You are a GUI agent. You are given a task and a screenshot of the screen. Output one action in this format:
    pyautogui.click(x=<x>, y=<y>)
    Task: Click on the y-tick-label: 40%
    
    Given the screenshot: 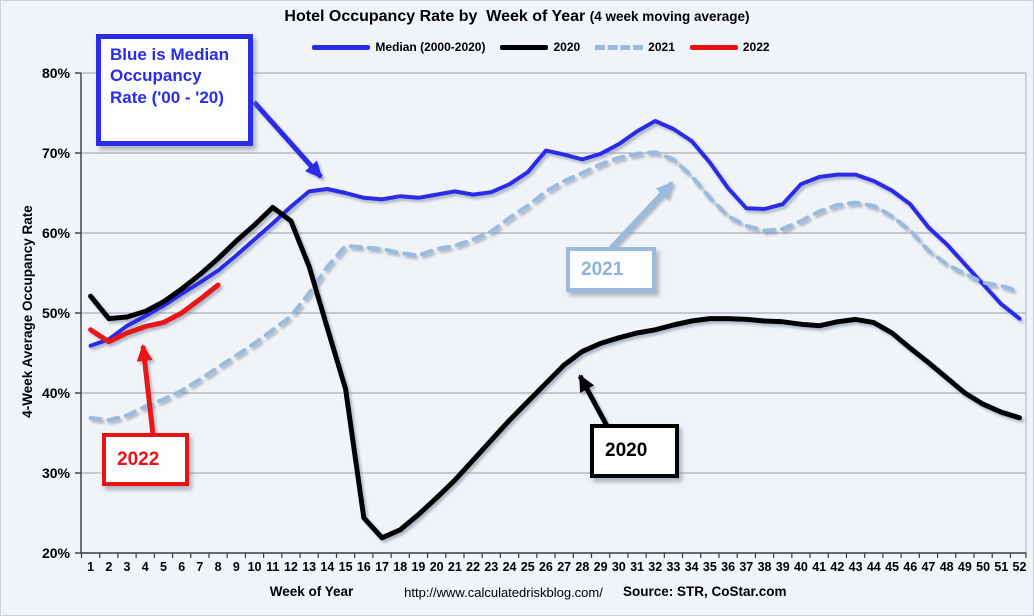 What is the action you would take?
    pyautogui.click(x=56, y=393)
    